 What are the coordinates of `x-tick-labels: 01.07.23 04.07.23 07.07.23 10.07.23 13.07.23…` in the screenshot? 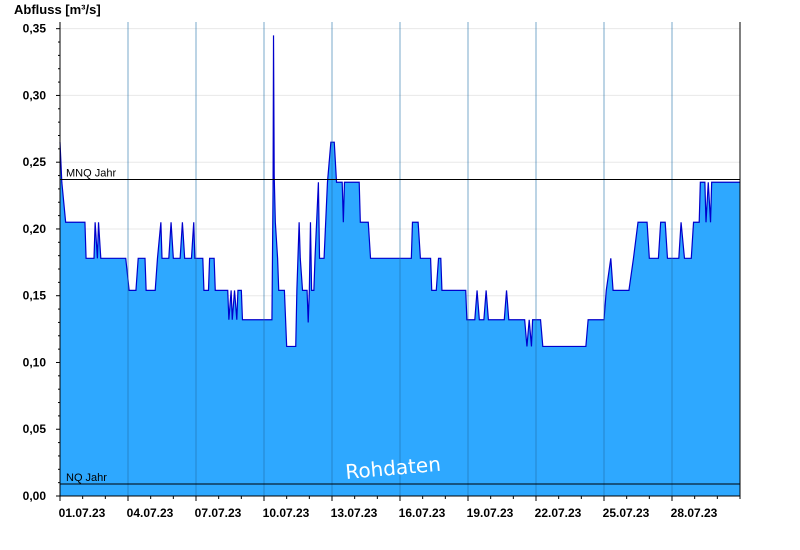 It's located at (400, 508).